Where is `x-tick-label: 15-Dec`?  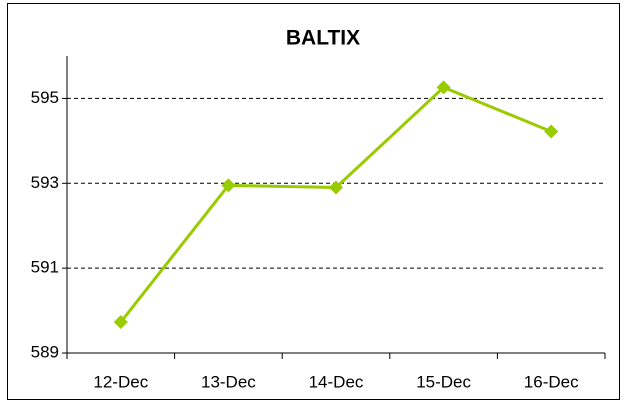 x-tick-label: 15-Dec is located at coordinates (443, 381).